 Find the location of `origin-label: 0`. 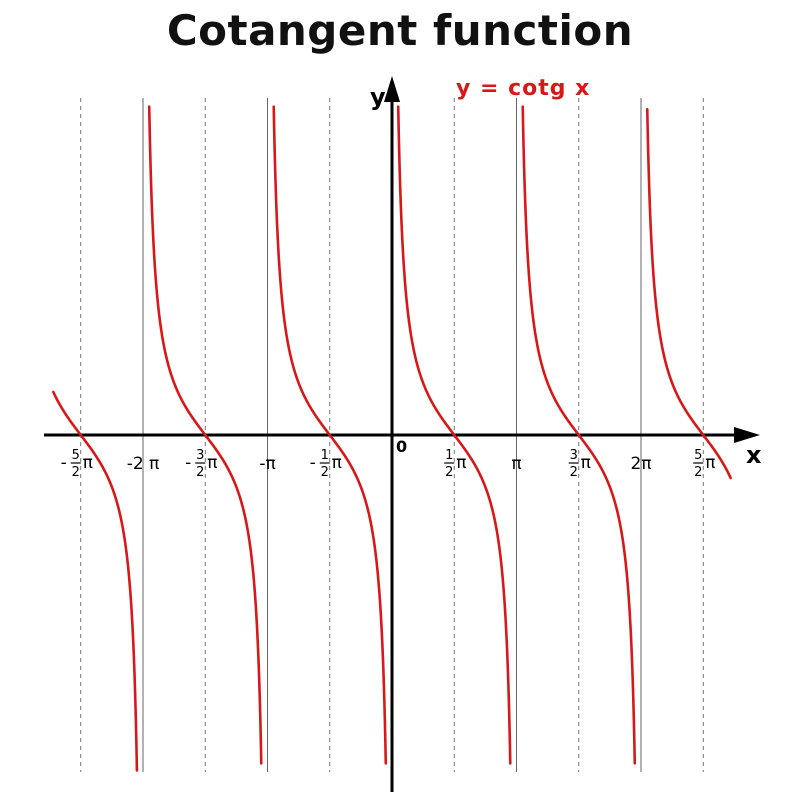

origin-label: 0 is located at coordinates (401, 446).